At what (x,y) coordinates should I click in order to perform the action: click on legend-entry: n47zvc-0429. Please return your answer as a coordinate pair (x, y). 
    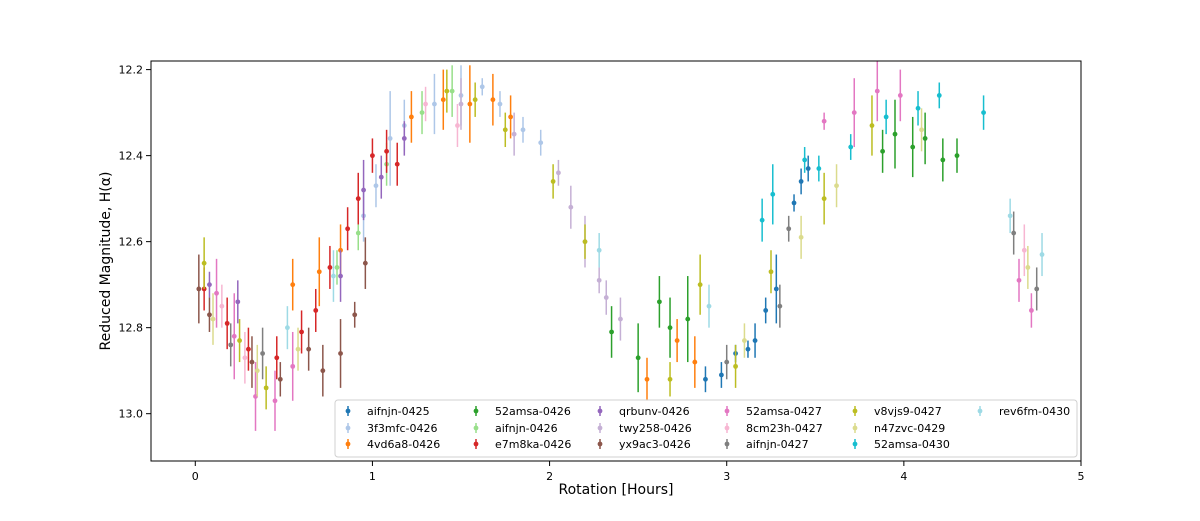
    Looking at the image, I should click on (898, 428).